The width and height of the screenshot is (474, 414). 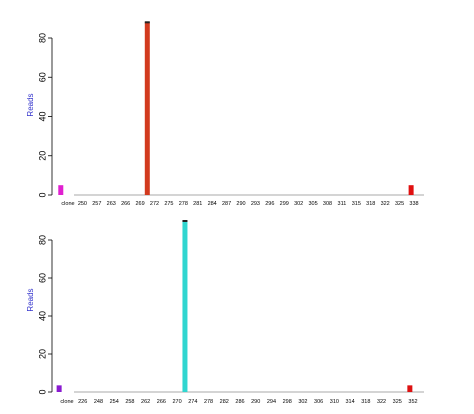 What do you see at coordinates (82, 402) in the screenshot?
I see `category-label-2-1: 226` at bounding box center [82, 402].